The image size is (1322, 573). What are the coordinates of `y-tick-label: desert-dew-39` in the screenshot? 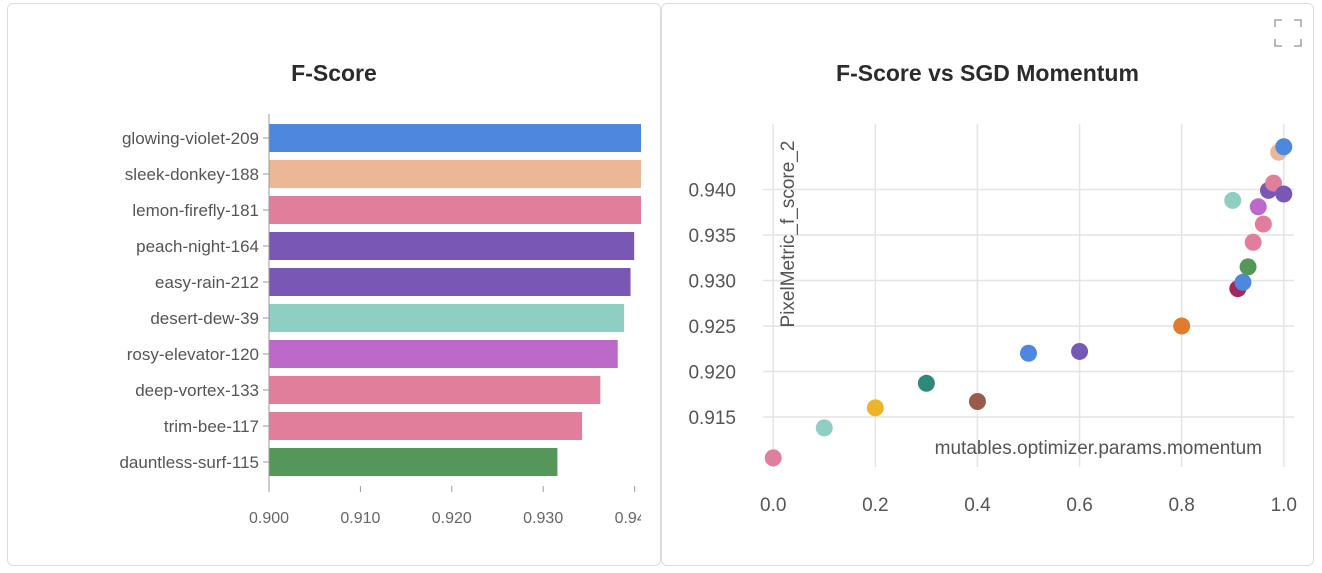 It's located at (204, 318).